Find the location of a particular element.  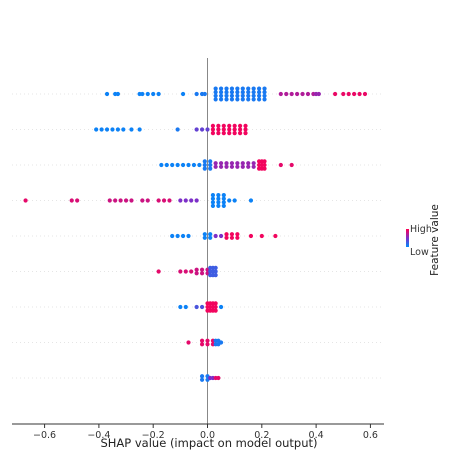

x-tick-label: 0.6 is located at coordinates (370, 435).